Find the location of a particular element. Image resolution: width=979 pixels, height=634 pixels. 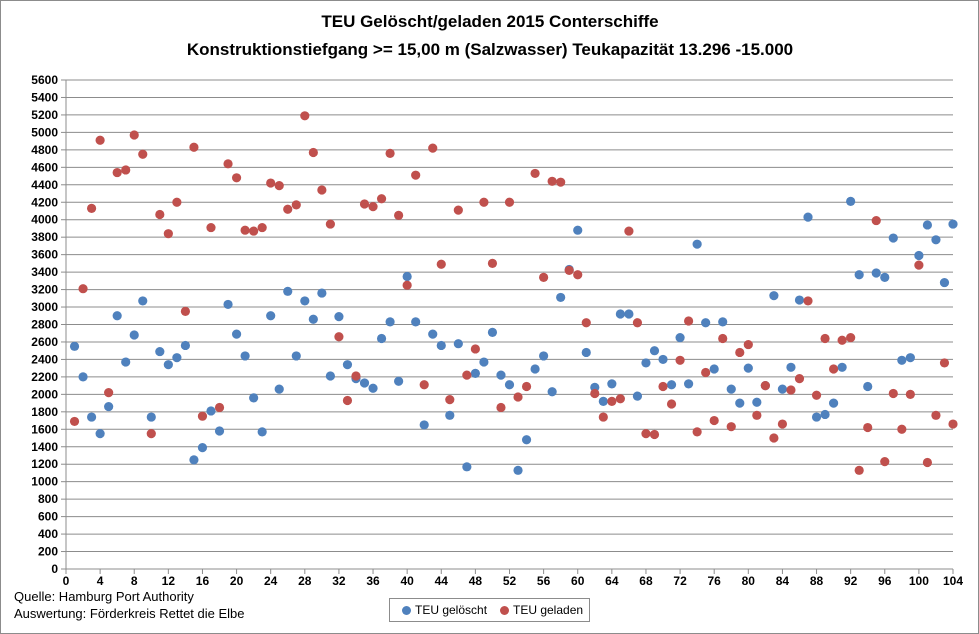

y-tick-label: 1200 is located at coordinates (44, 464).